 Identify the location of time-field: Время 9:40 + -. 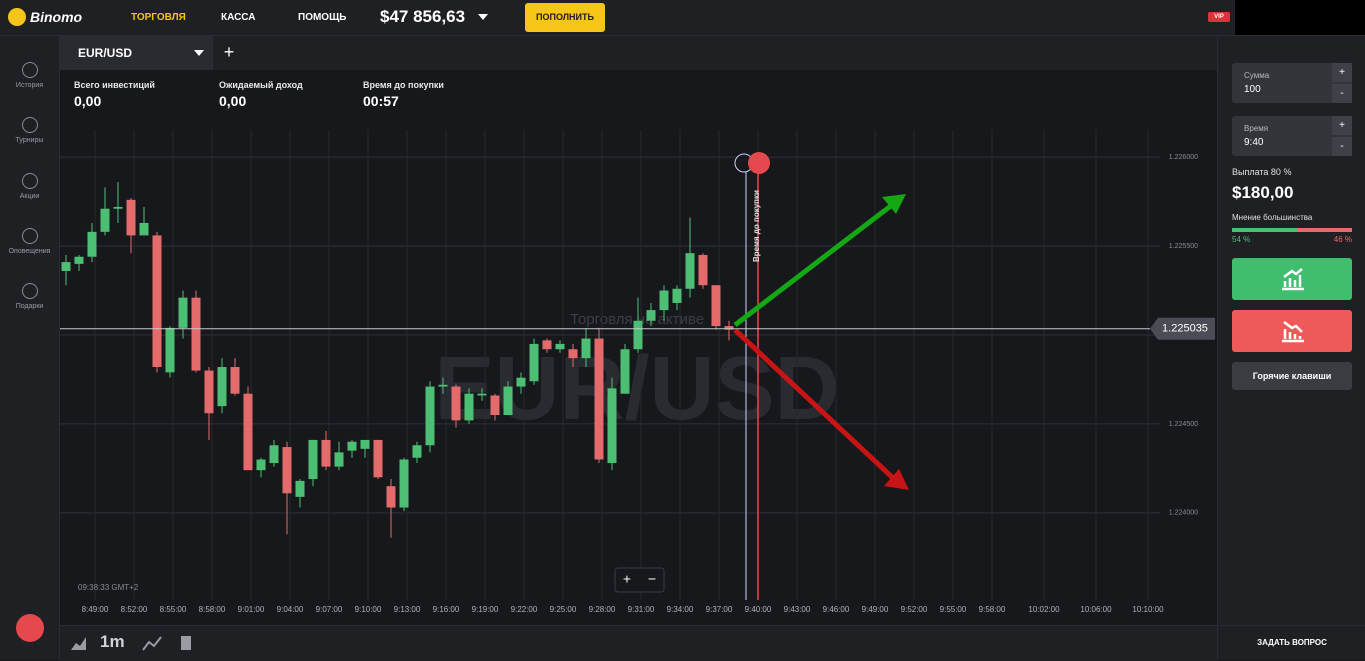
(1292, 136).